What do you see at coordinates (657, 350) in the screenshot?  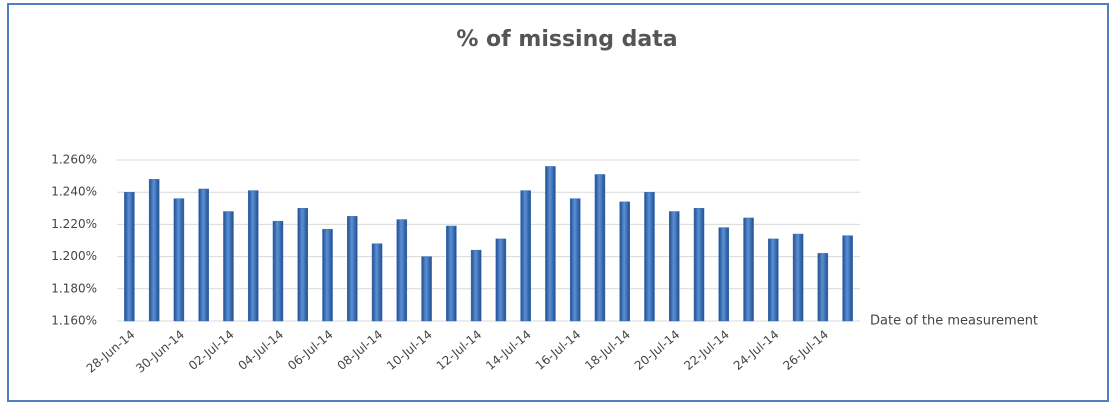 I see `x-tick-label: 20-Jul-14` at bounding box center [657, 350].